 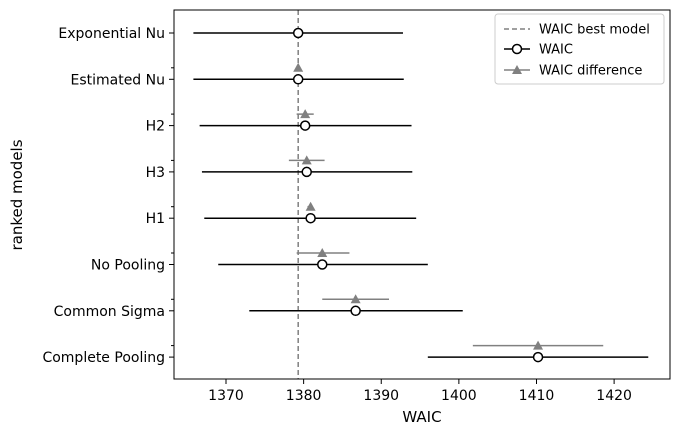 I want to click on legend-box, so click(x=579, y=49).